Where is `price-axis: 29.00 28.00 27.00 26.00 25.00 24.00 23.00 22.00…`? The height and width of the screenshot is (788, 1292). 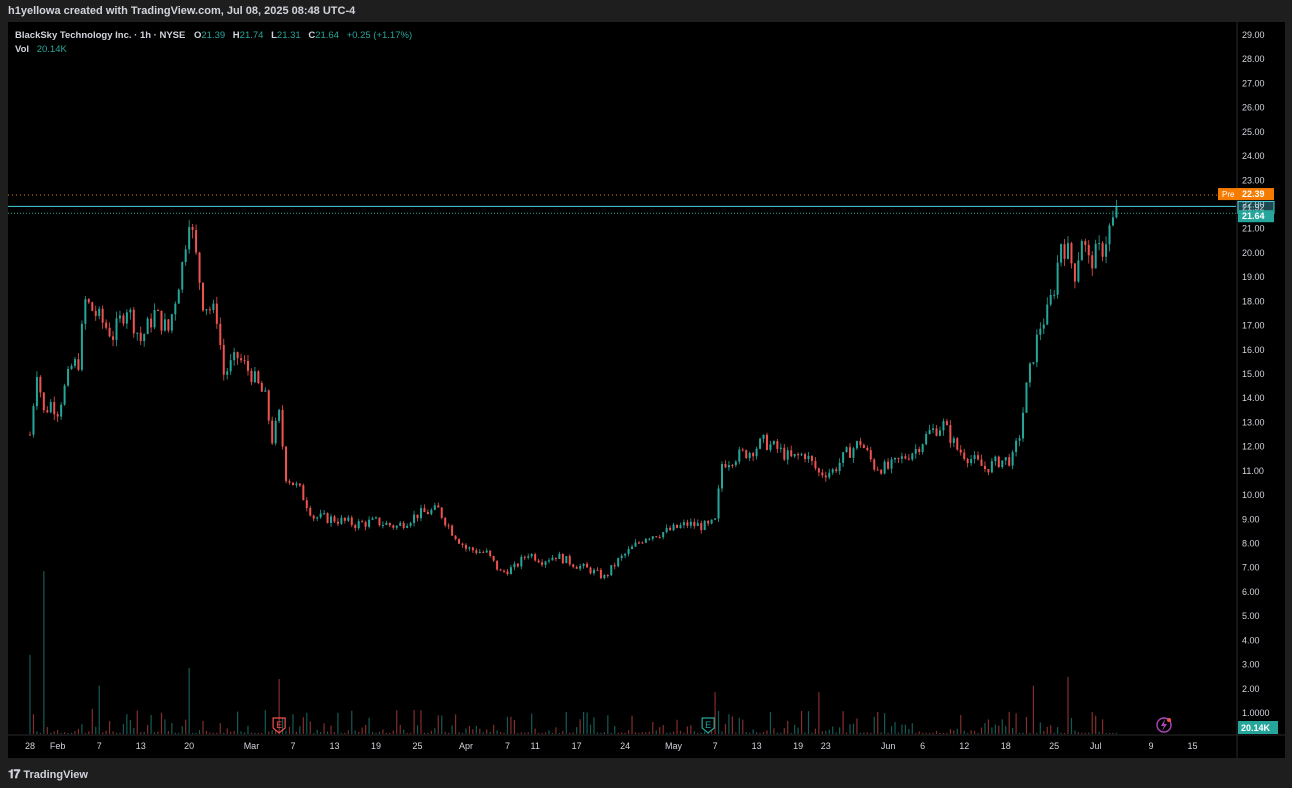
price-axis: 29.00 28.00 27.00 26.00 25.00 24.00 23.00 22.00… is located at coordinates (1256, 374).